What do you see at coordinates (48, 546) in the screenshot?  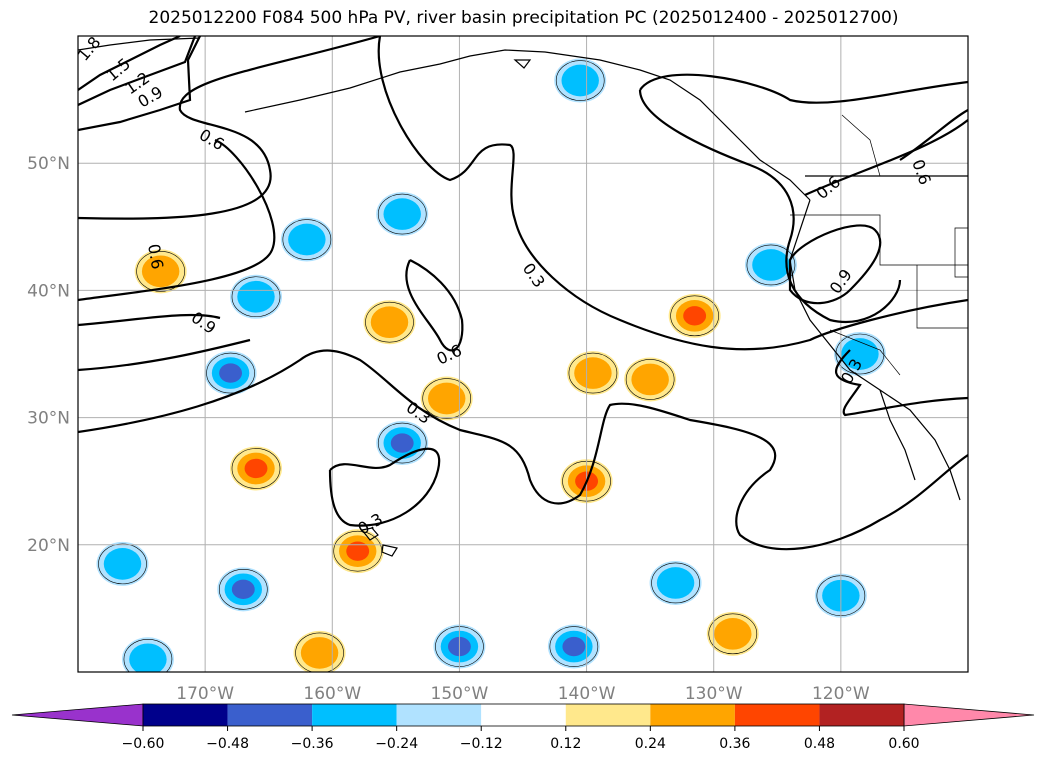 I see `y-tick-label: 20°N` at bounding box center [48, 546].